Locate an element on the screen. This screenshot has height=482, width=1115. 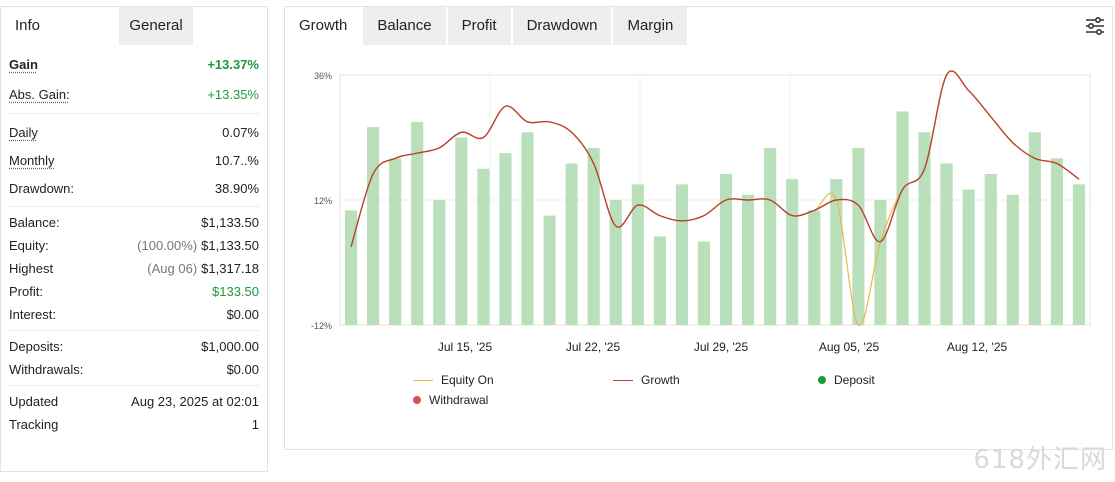
info-tabs: Info General is located at coordinates (134, 26).